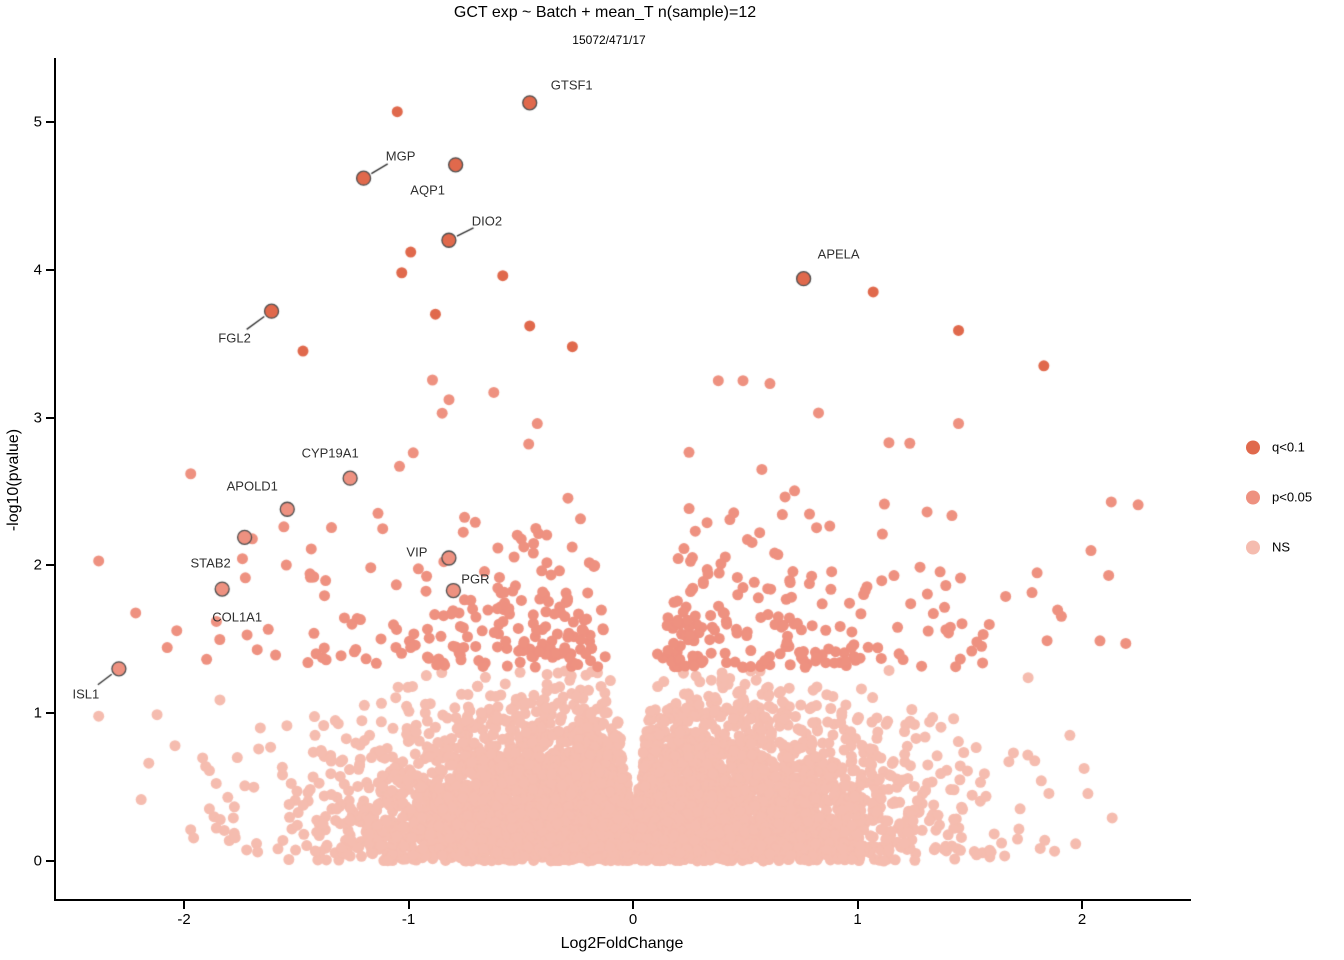 The image size is (1344, 960). I want to click on y-tick-label: 5, so click(37, 122).